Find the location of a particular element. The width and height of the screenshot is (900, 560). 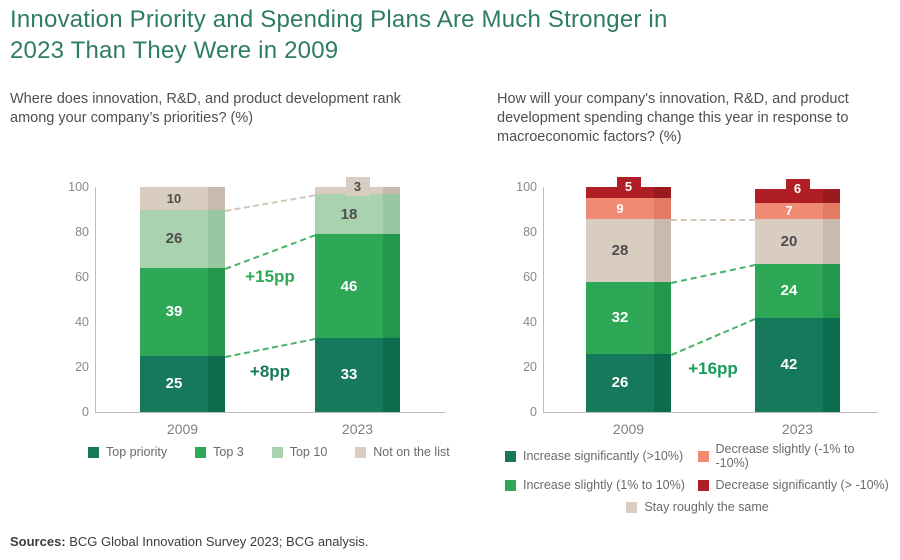

legend-label: Stay roughly the same is located at coordinates (706, 507).